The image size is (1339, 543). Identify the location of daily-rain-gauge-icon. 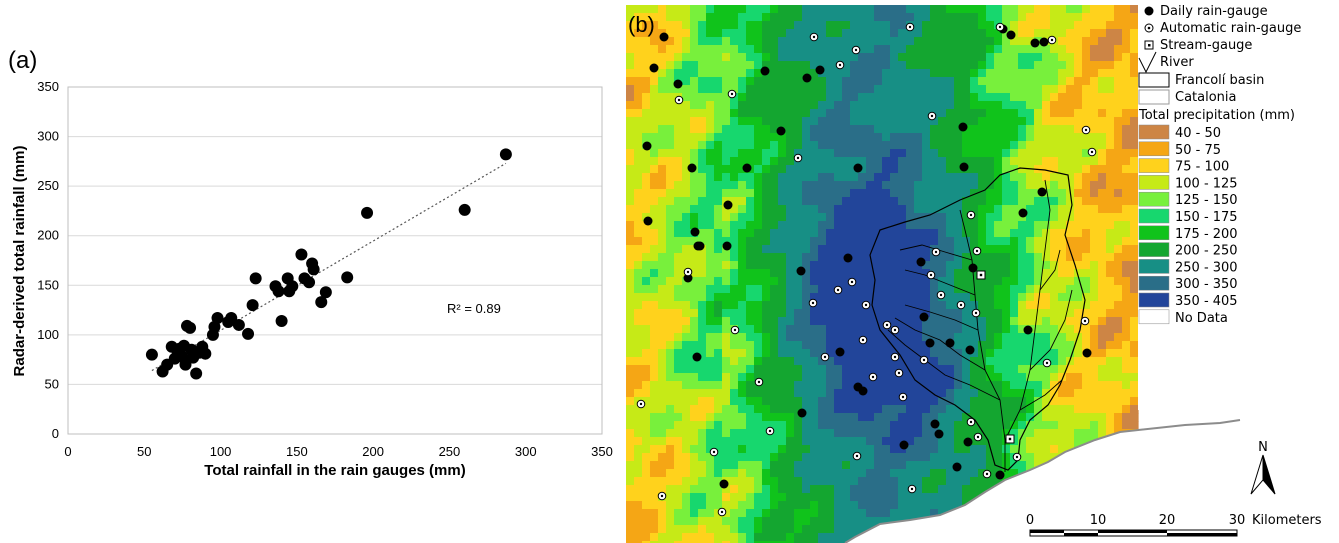
(1023, 213).